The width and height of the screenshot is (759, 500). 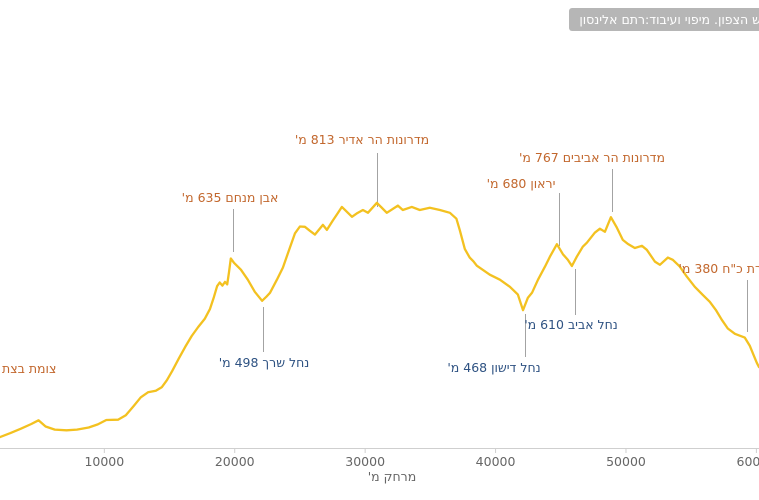 I want to click on annotation-peak-label: רת כ"ח 380 מ', so click(x=718, y=268).